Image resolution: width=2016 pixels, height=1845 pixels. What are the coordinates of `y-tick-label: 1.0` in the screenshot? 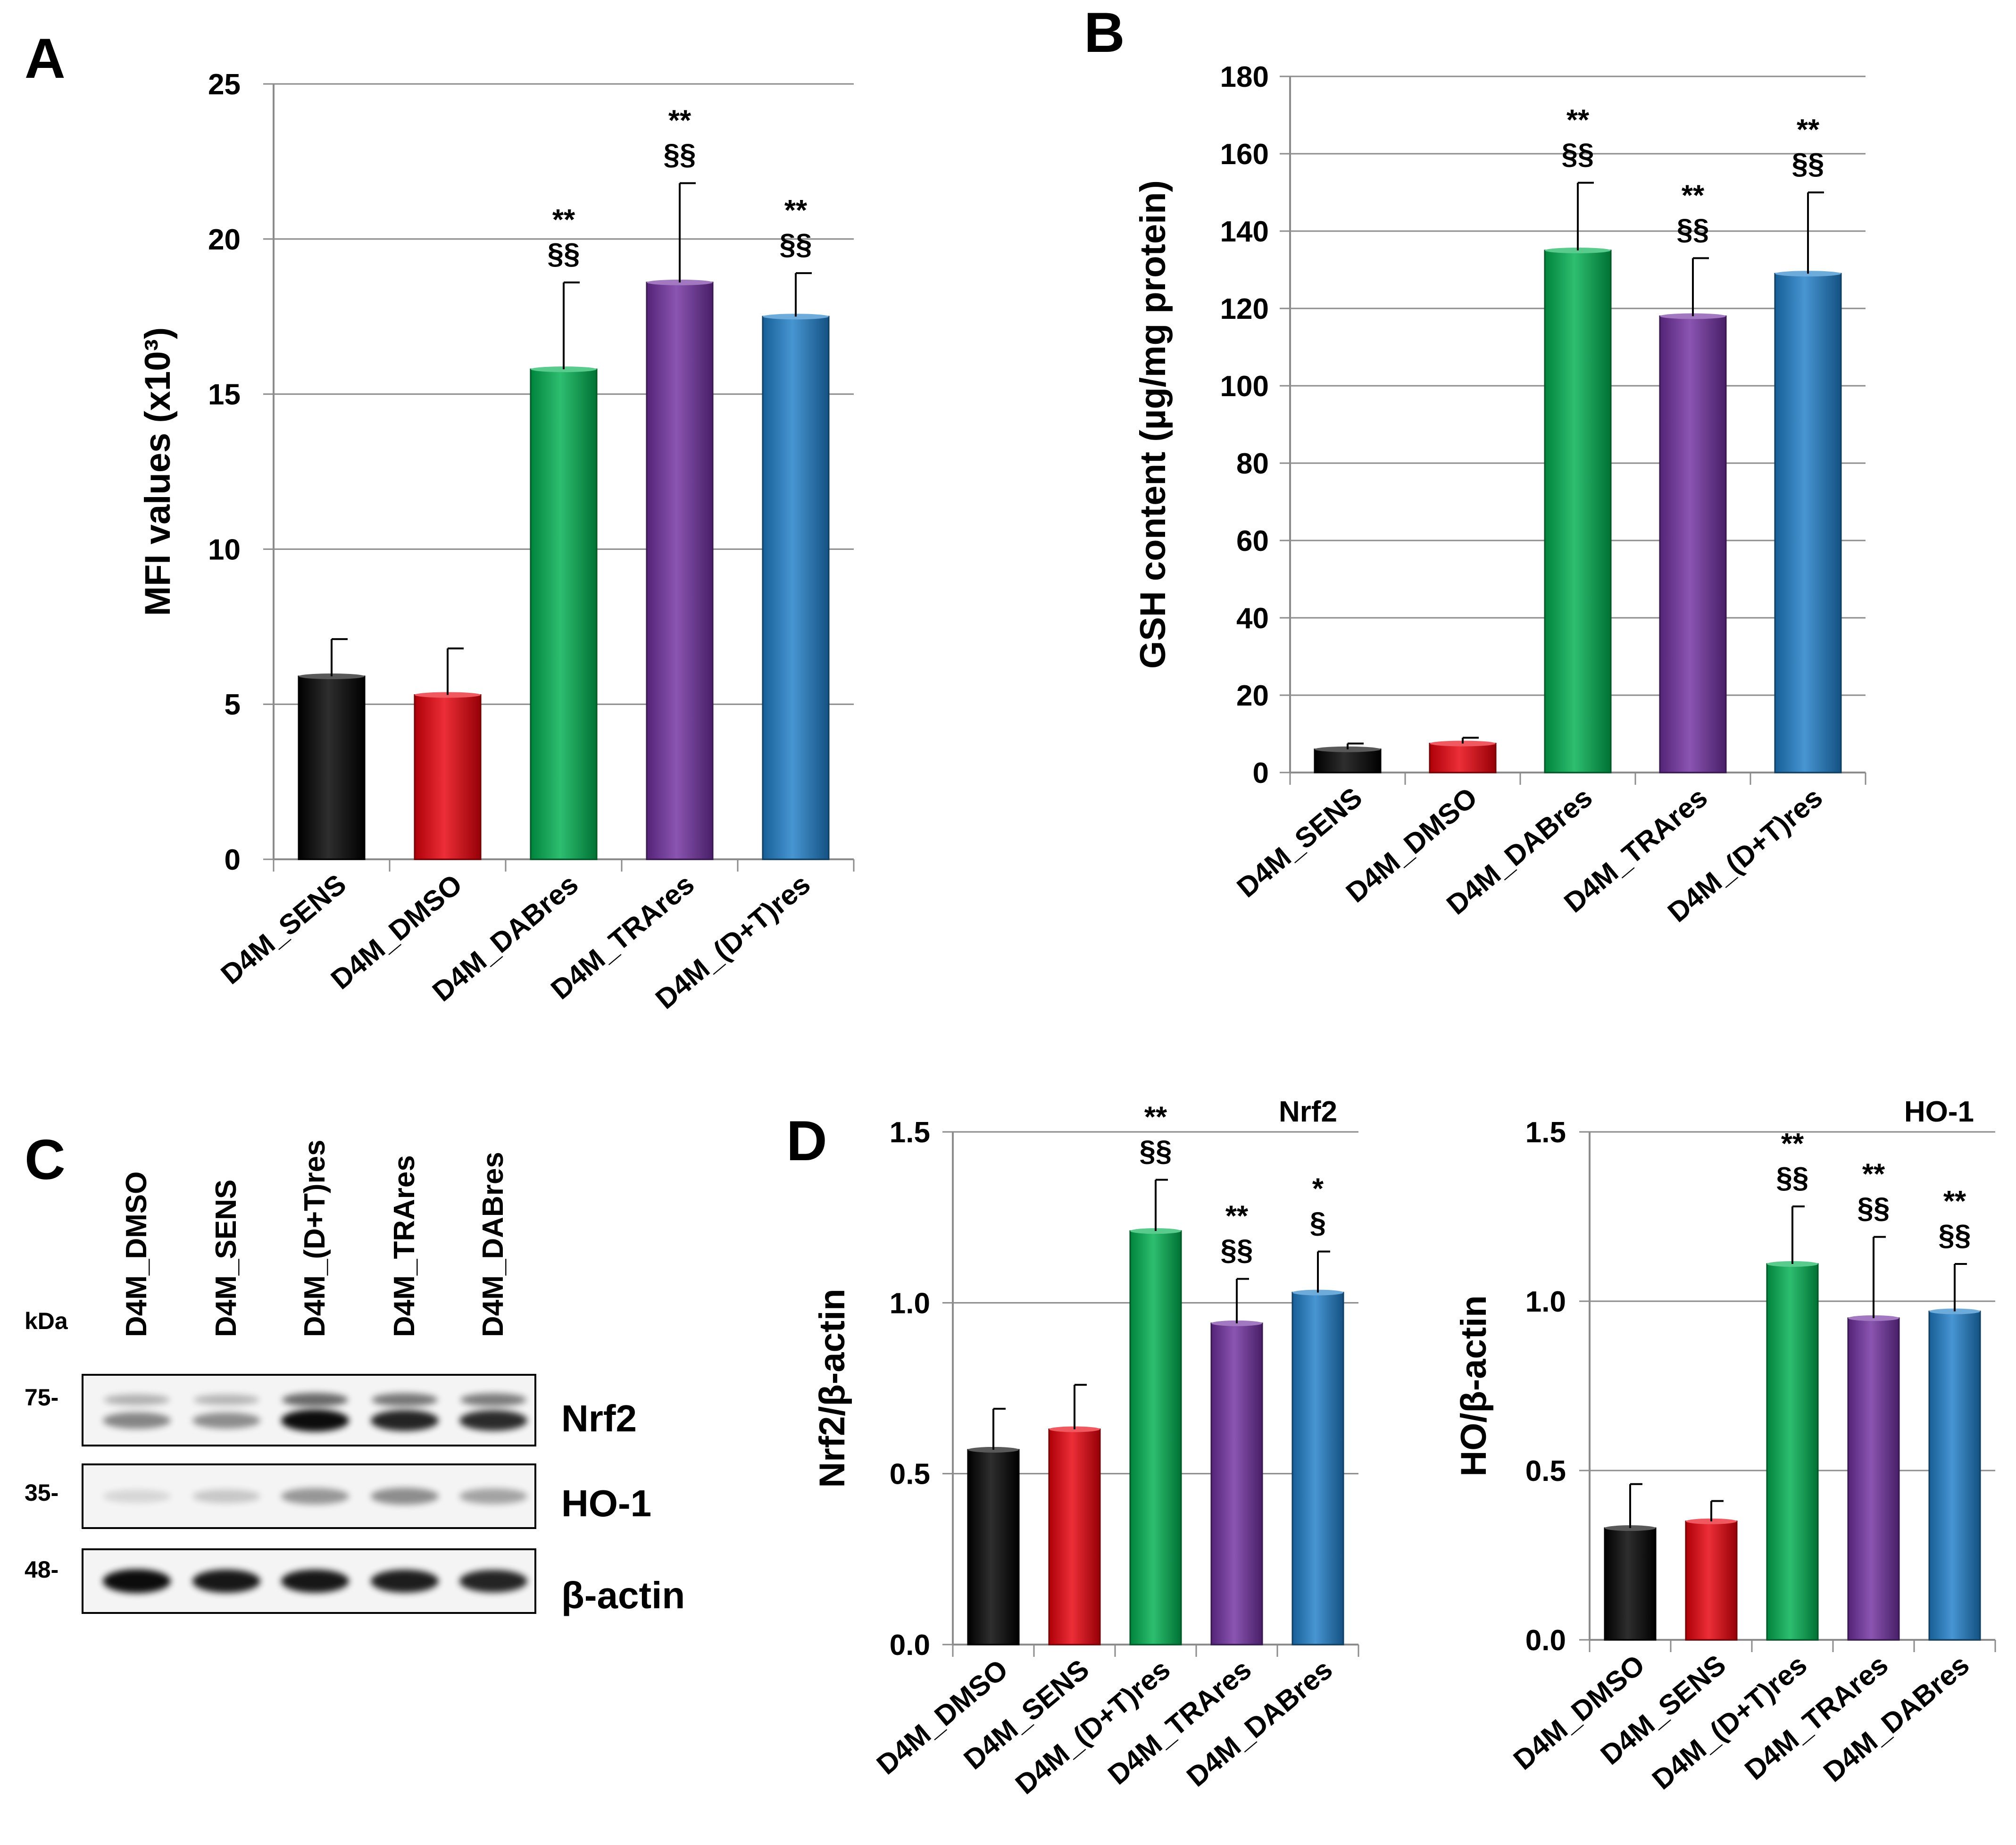 It's located at (910, 1303).